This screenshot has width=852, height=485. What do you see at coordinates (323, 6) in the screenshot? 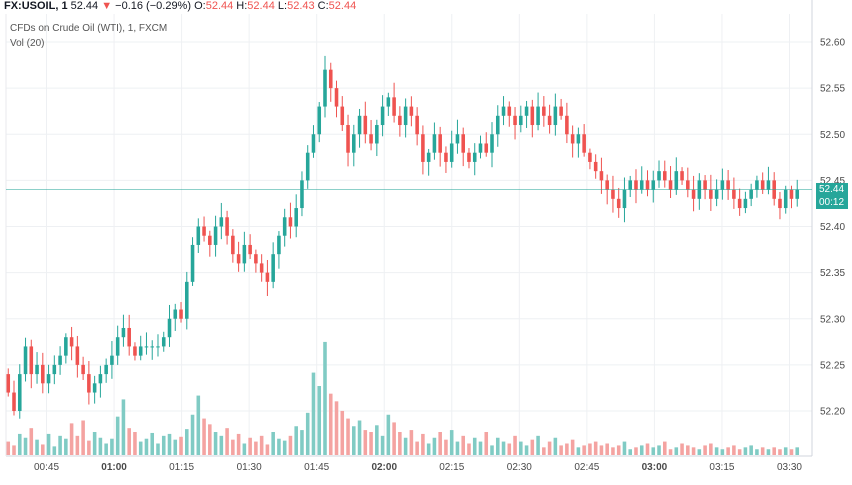
I see `close-label: C:` at bounding box center [323, 6].